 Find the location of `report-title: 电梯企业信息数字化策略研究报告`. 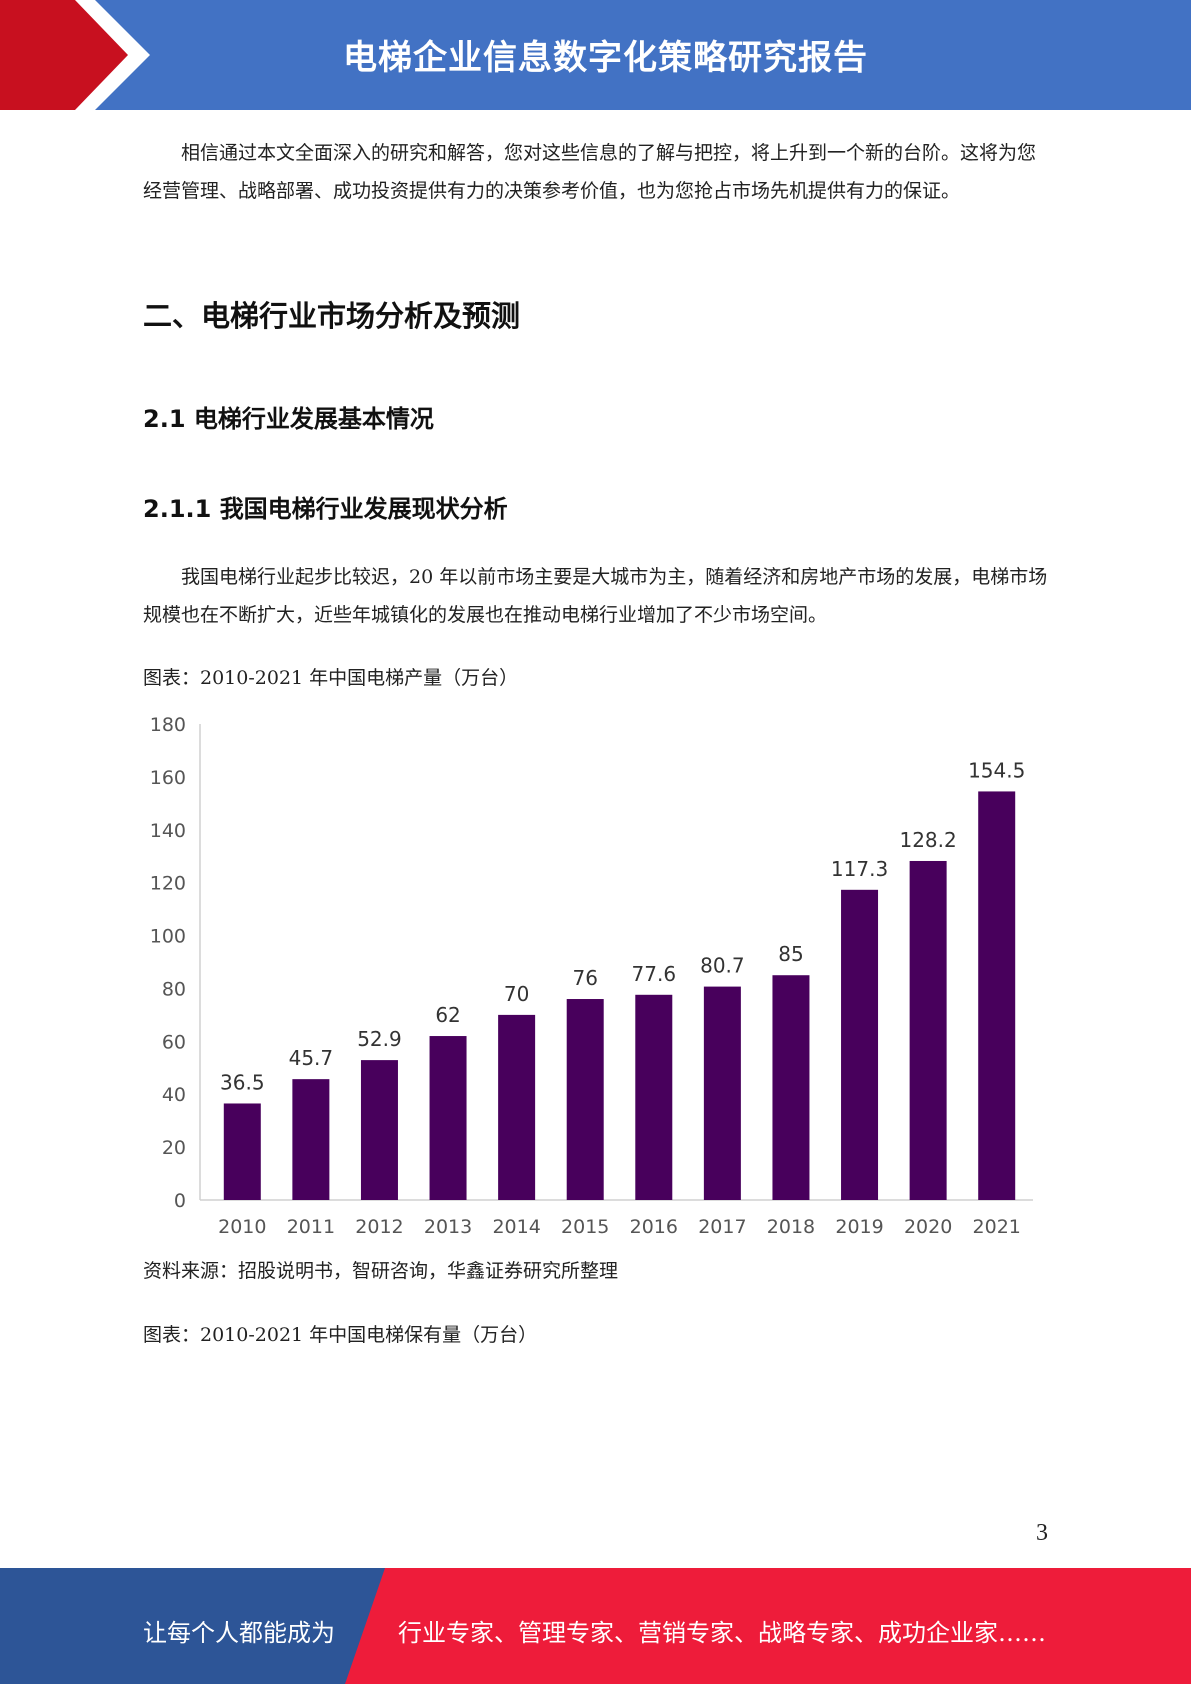

report-title: 电梯企业信息数字化策略研究报告 is located at coordinates (605, 58).